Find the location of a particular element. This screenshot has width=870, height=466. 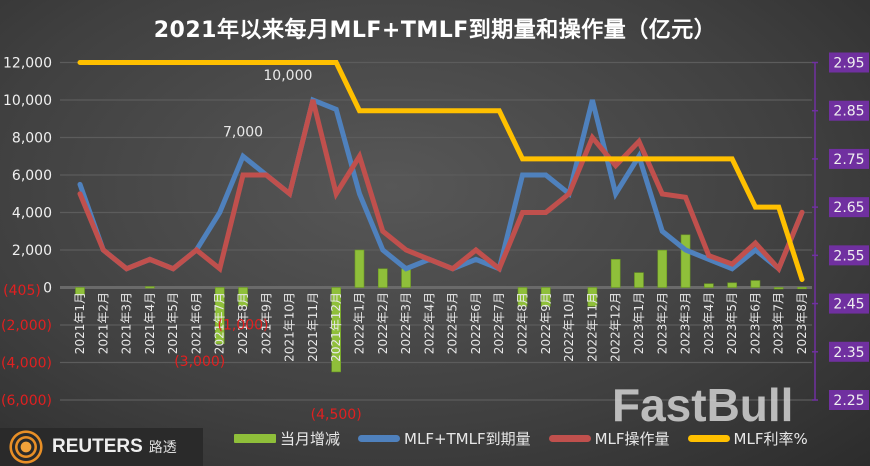

data-label: (405) is located at coordinates (22, 291).